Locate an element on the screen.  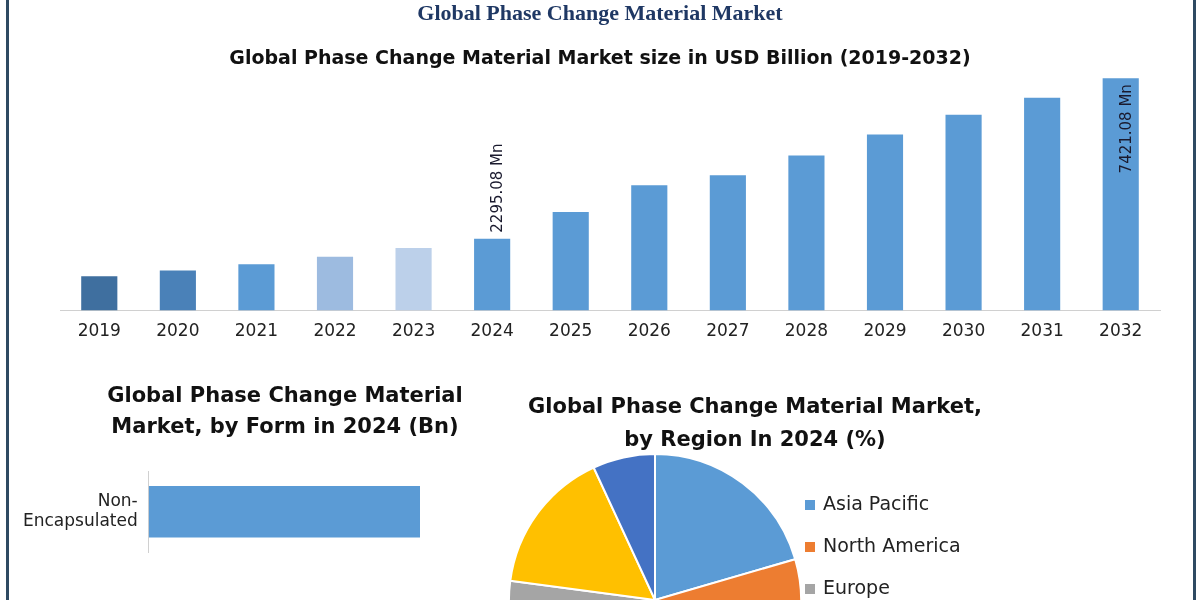
chart-title: Global Phase Change Material Market is located at coordinates (600, 13).